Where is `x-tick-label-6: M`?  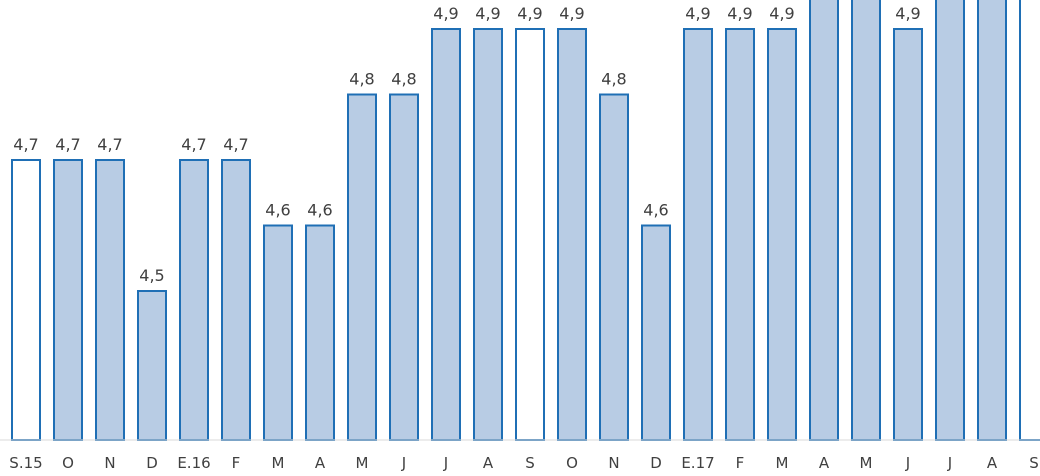 x-tick-label-6: M is located at coordinates (278, 463).